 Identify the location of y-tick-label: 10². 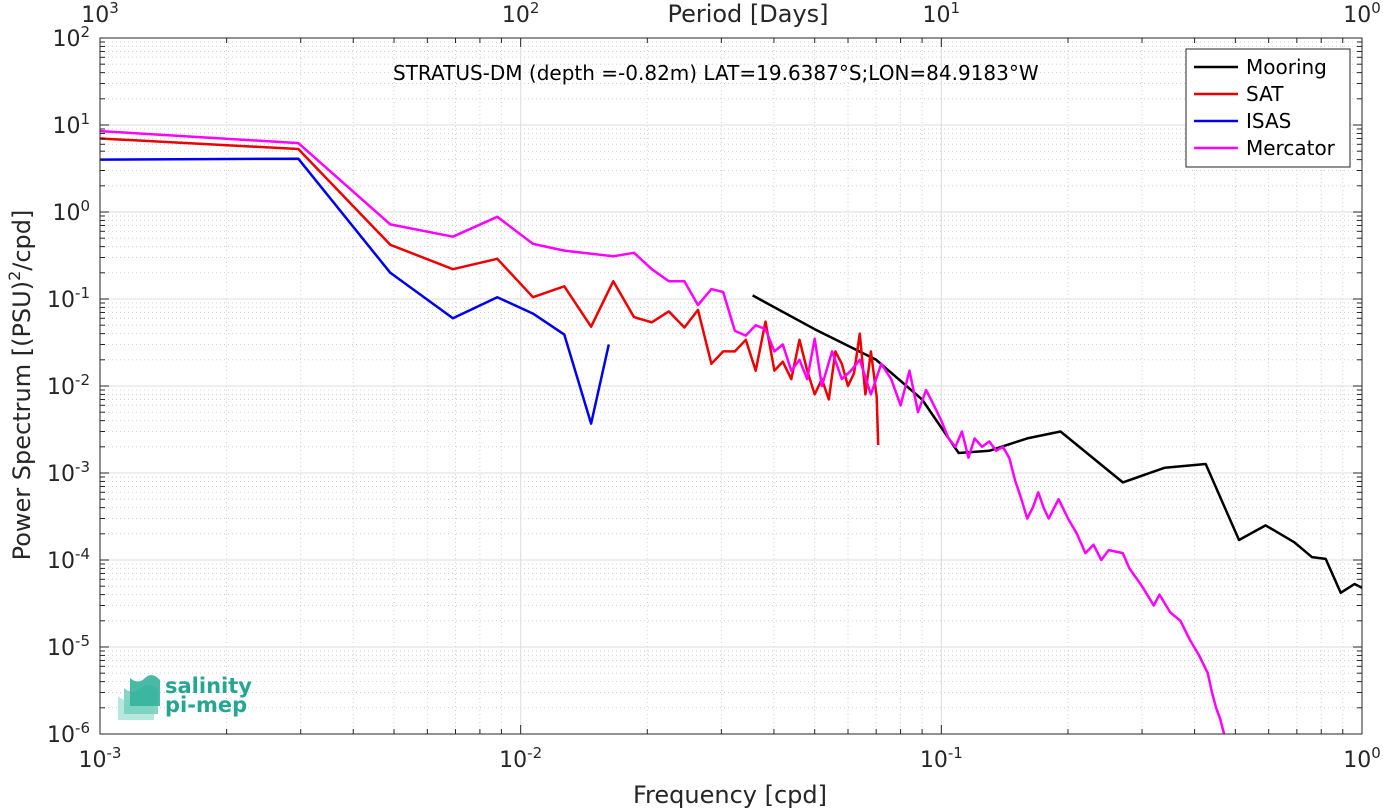
(71, 37).